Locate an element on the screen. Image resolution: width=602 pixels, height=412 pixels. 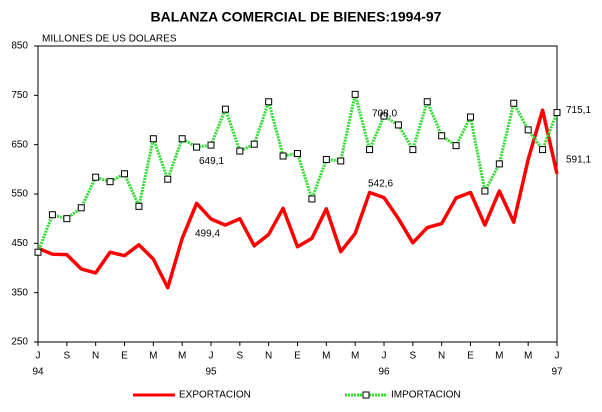
y-tick-label: 750 is located at coordinates (19, 95).